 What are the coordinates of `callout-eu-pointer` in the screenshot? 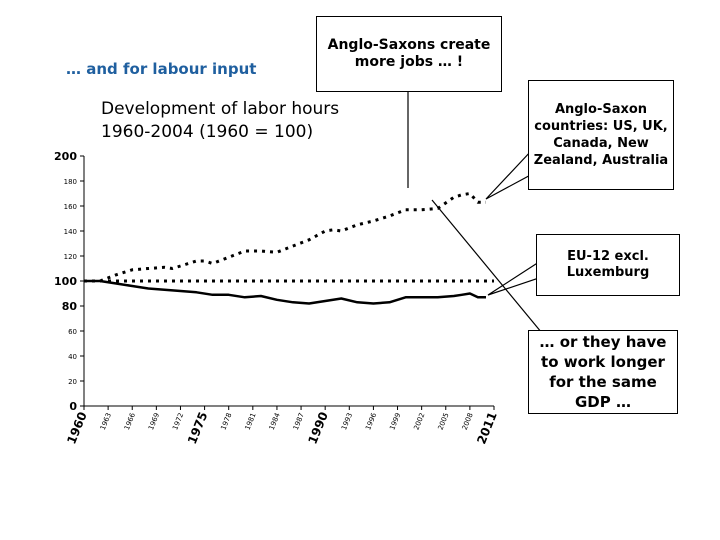 It's located at (513, 278).